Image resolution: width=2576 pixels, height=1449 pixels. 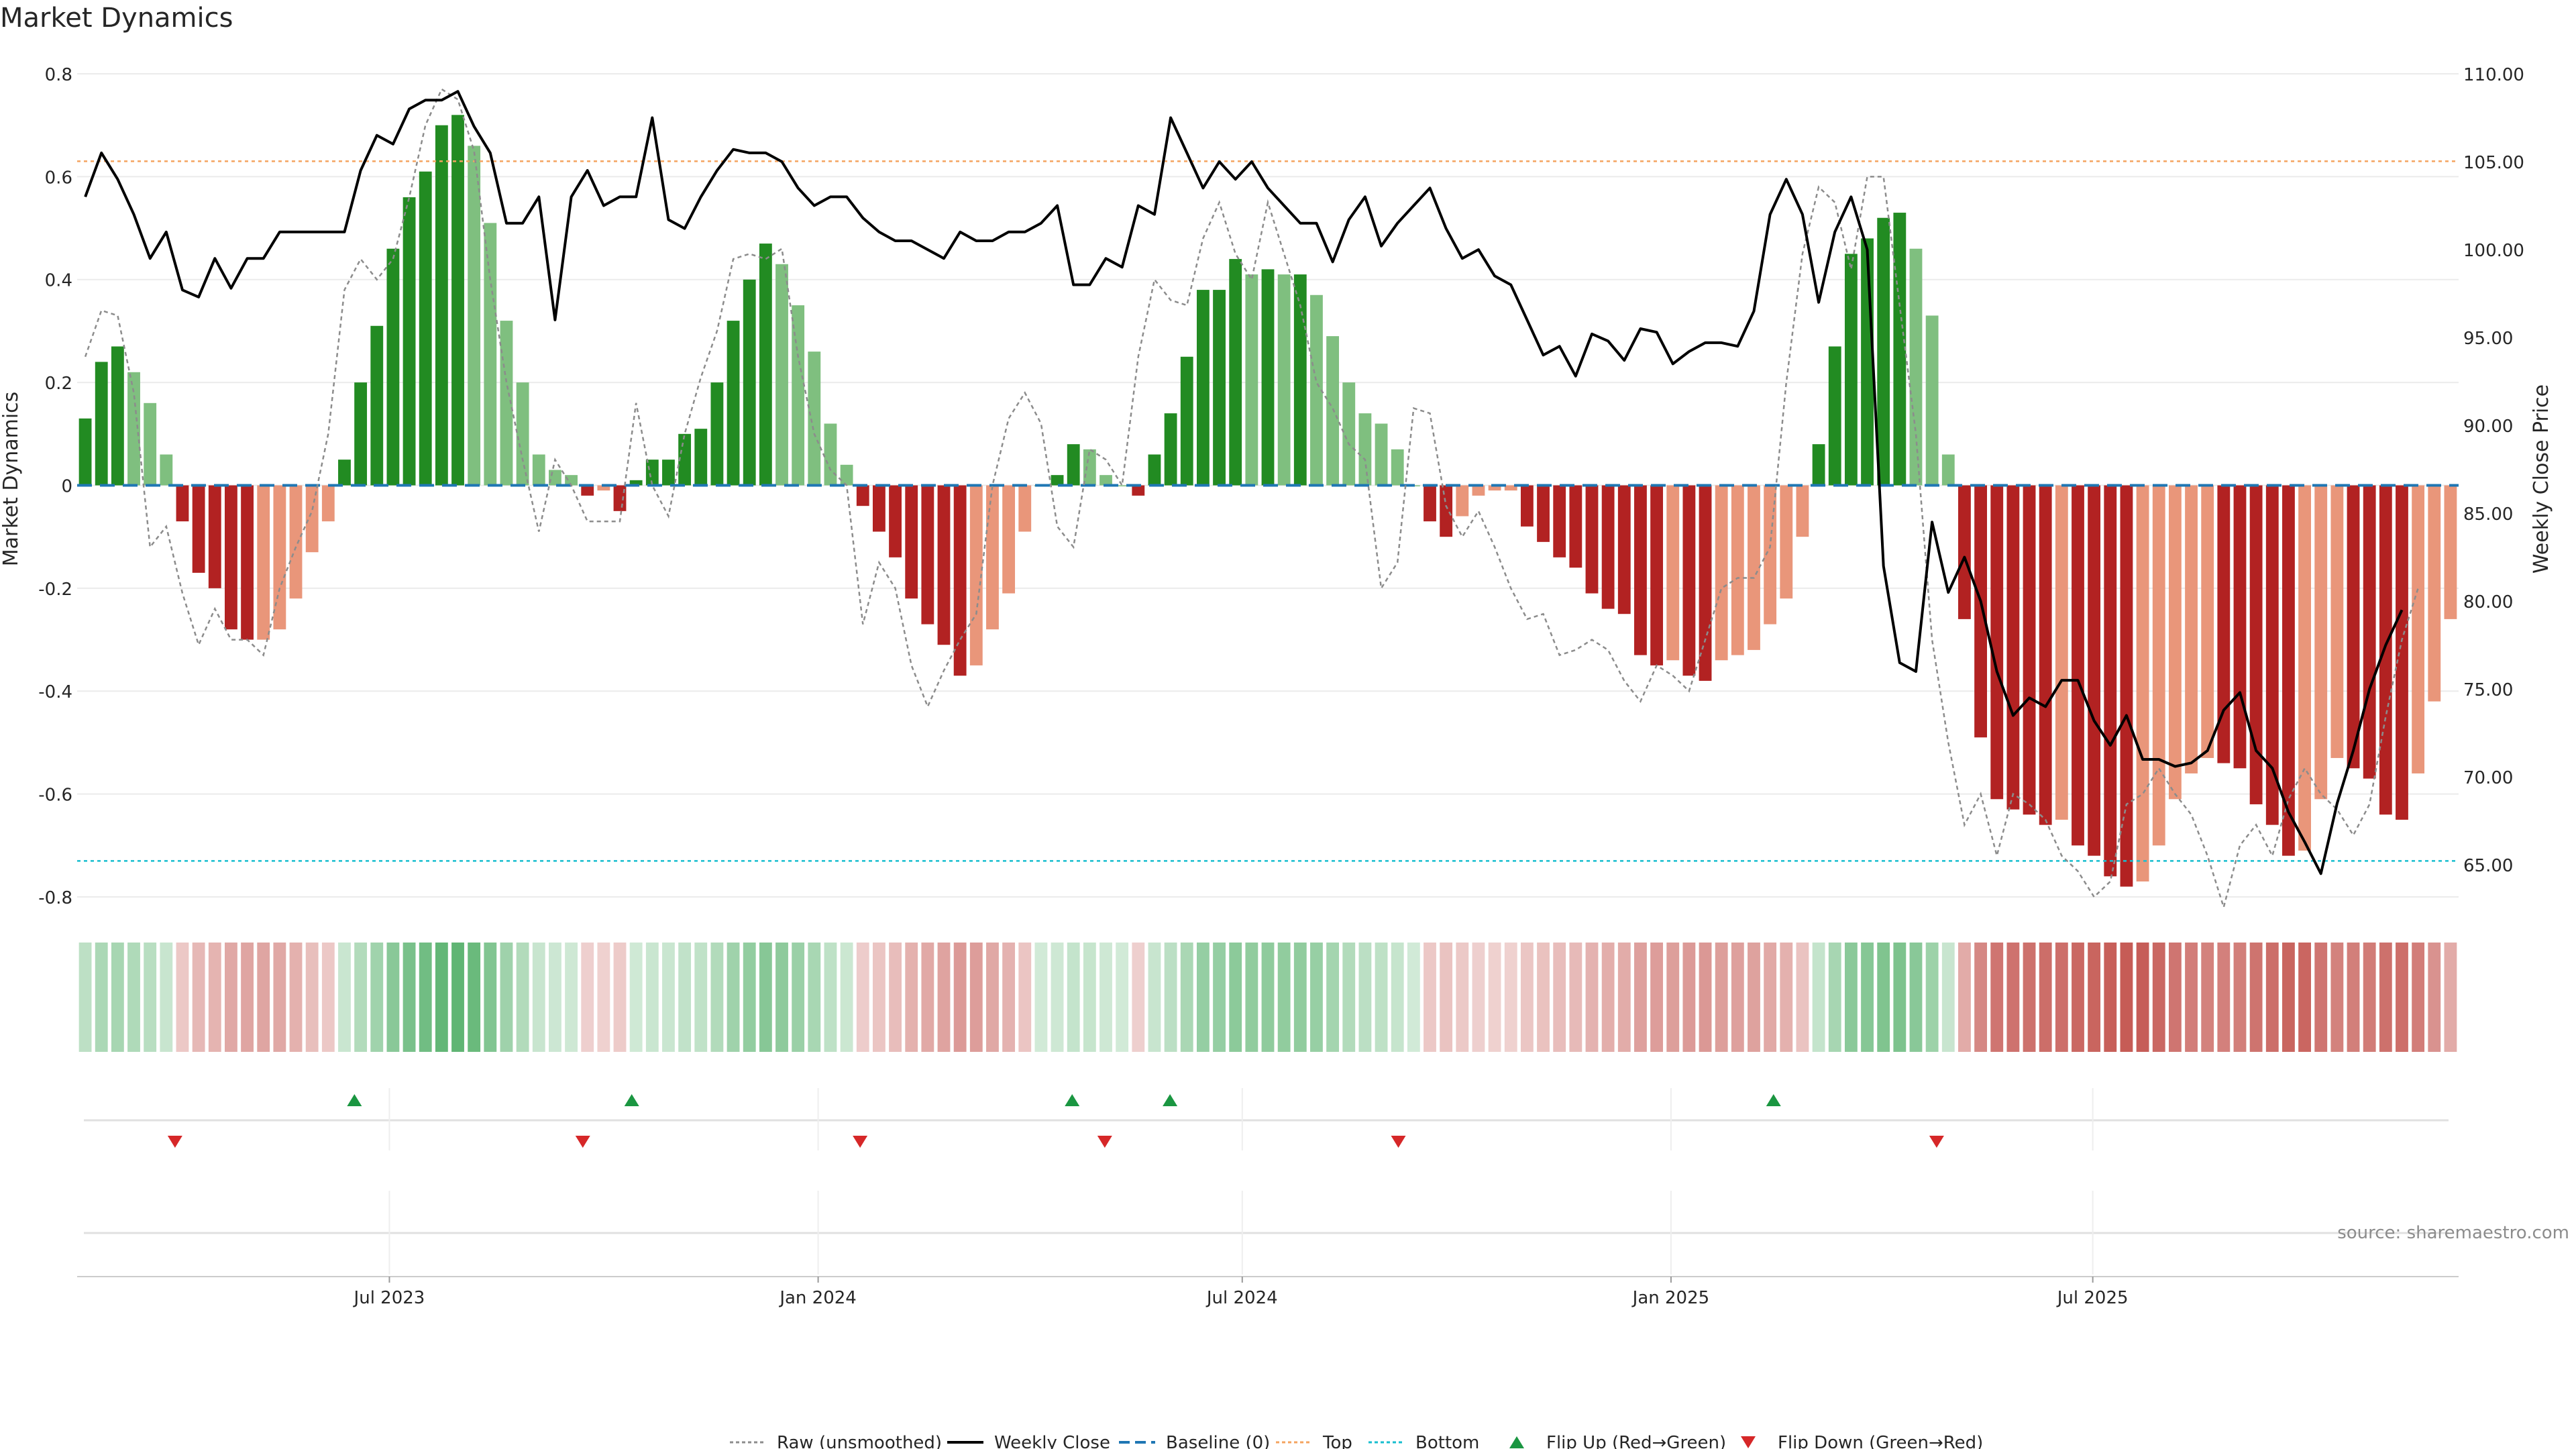 I want to click on legend-item: Raw (unsmoothed), so click(x=836, y=1441).